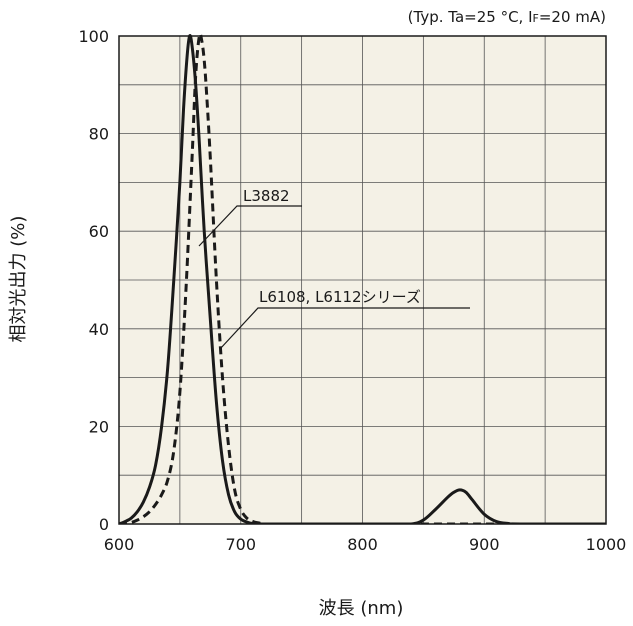  Describe the element at coordinates (99, 426) in the screenshot. I see `y-tick-label: 20` at that location.